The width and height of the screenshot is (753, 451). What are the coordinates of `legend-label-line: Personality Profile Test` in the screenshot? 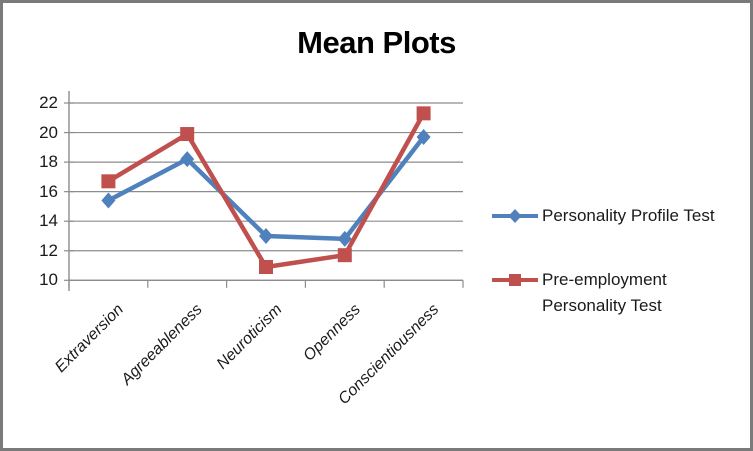 It's located at (628, 215).